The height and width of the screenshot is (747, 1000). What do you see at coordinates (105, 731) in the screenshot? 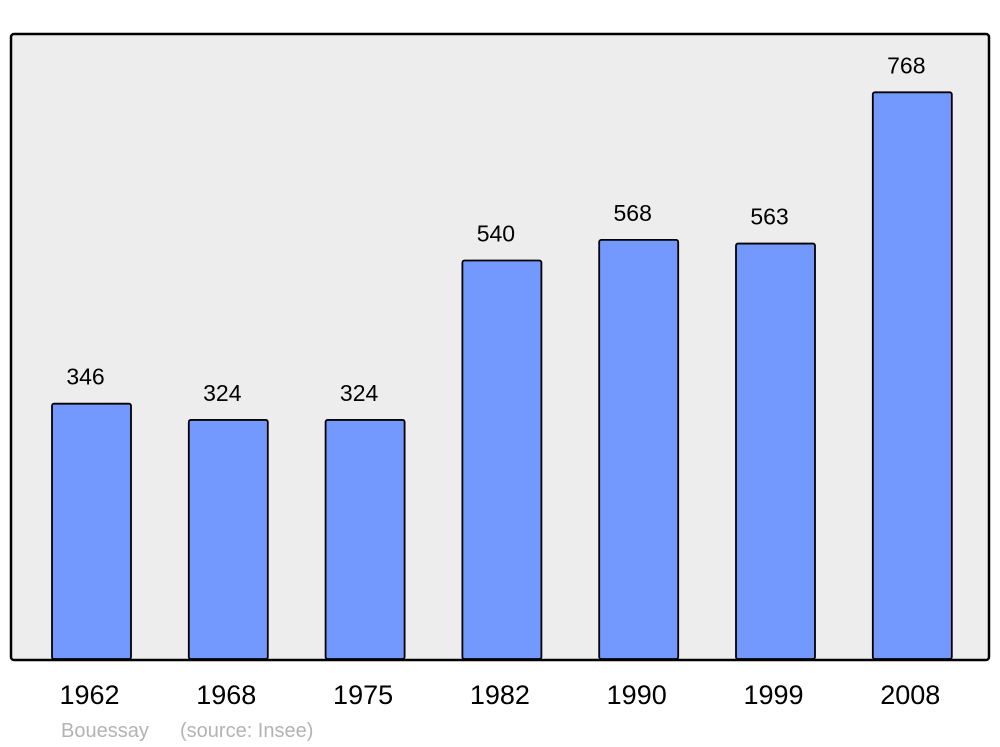
I see `footer-place: Bouessay` at bounding box center [105, 731].